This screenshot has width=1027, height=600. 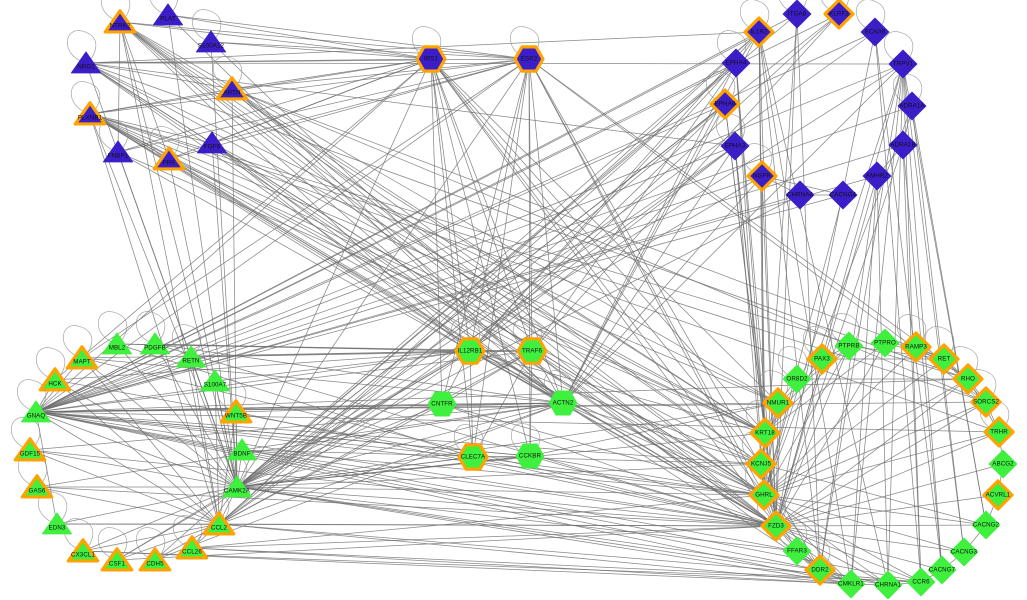 I want to click on graph-node-ntrk2, so click(x=120, y=21).